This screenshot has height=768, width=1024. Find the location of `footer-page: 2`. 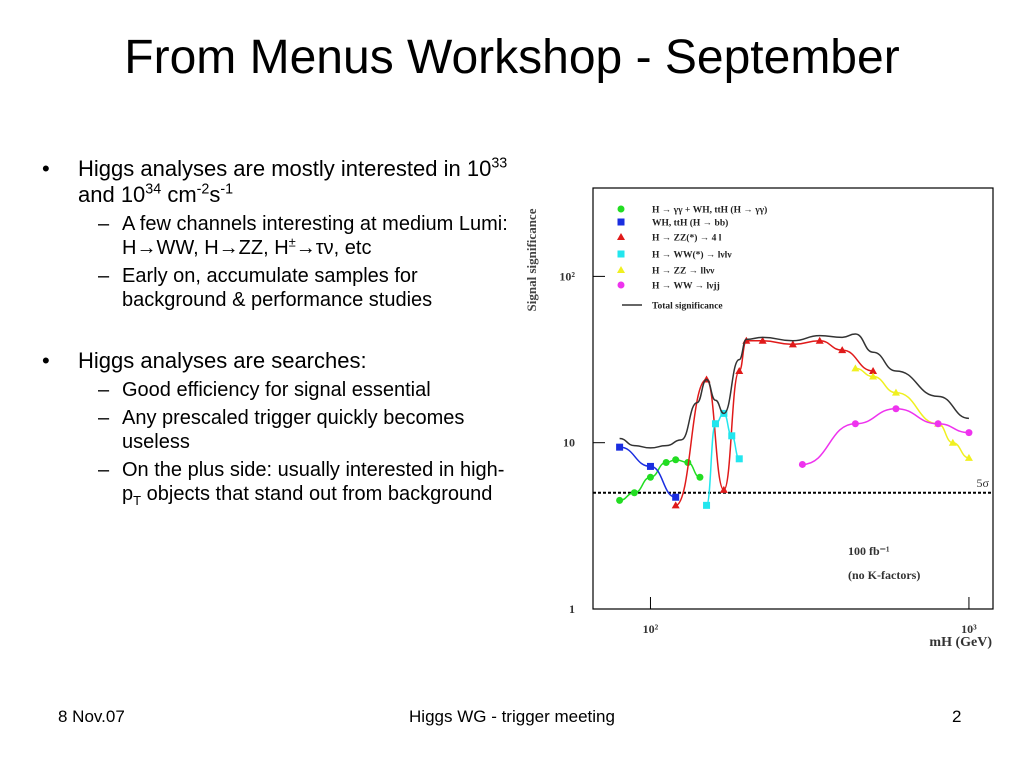

footer-page: 2 is located at coordinates (957, 716).